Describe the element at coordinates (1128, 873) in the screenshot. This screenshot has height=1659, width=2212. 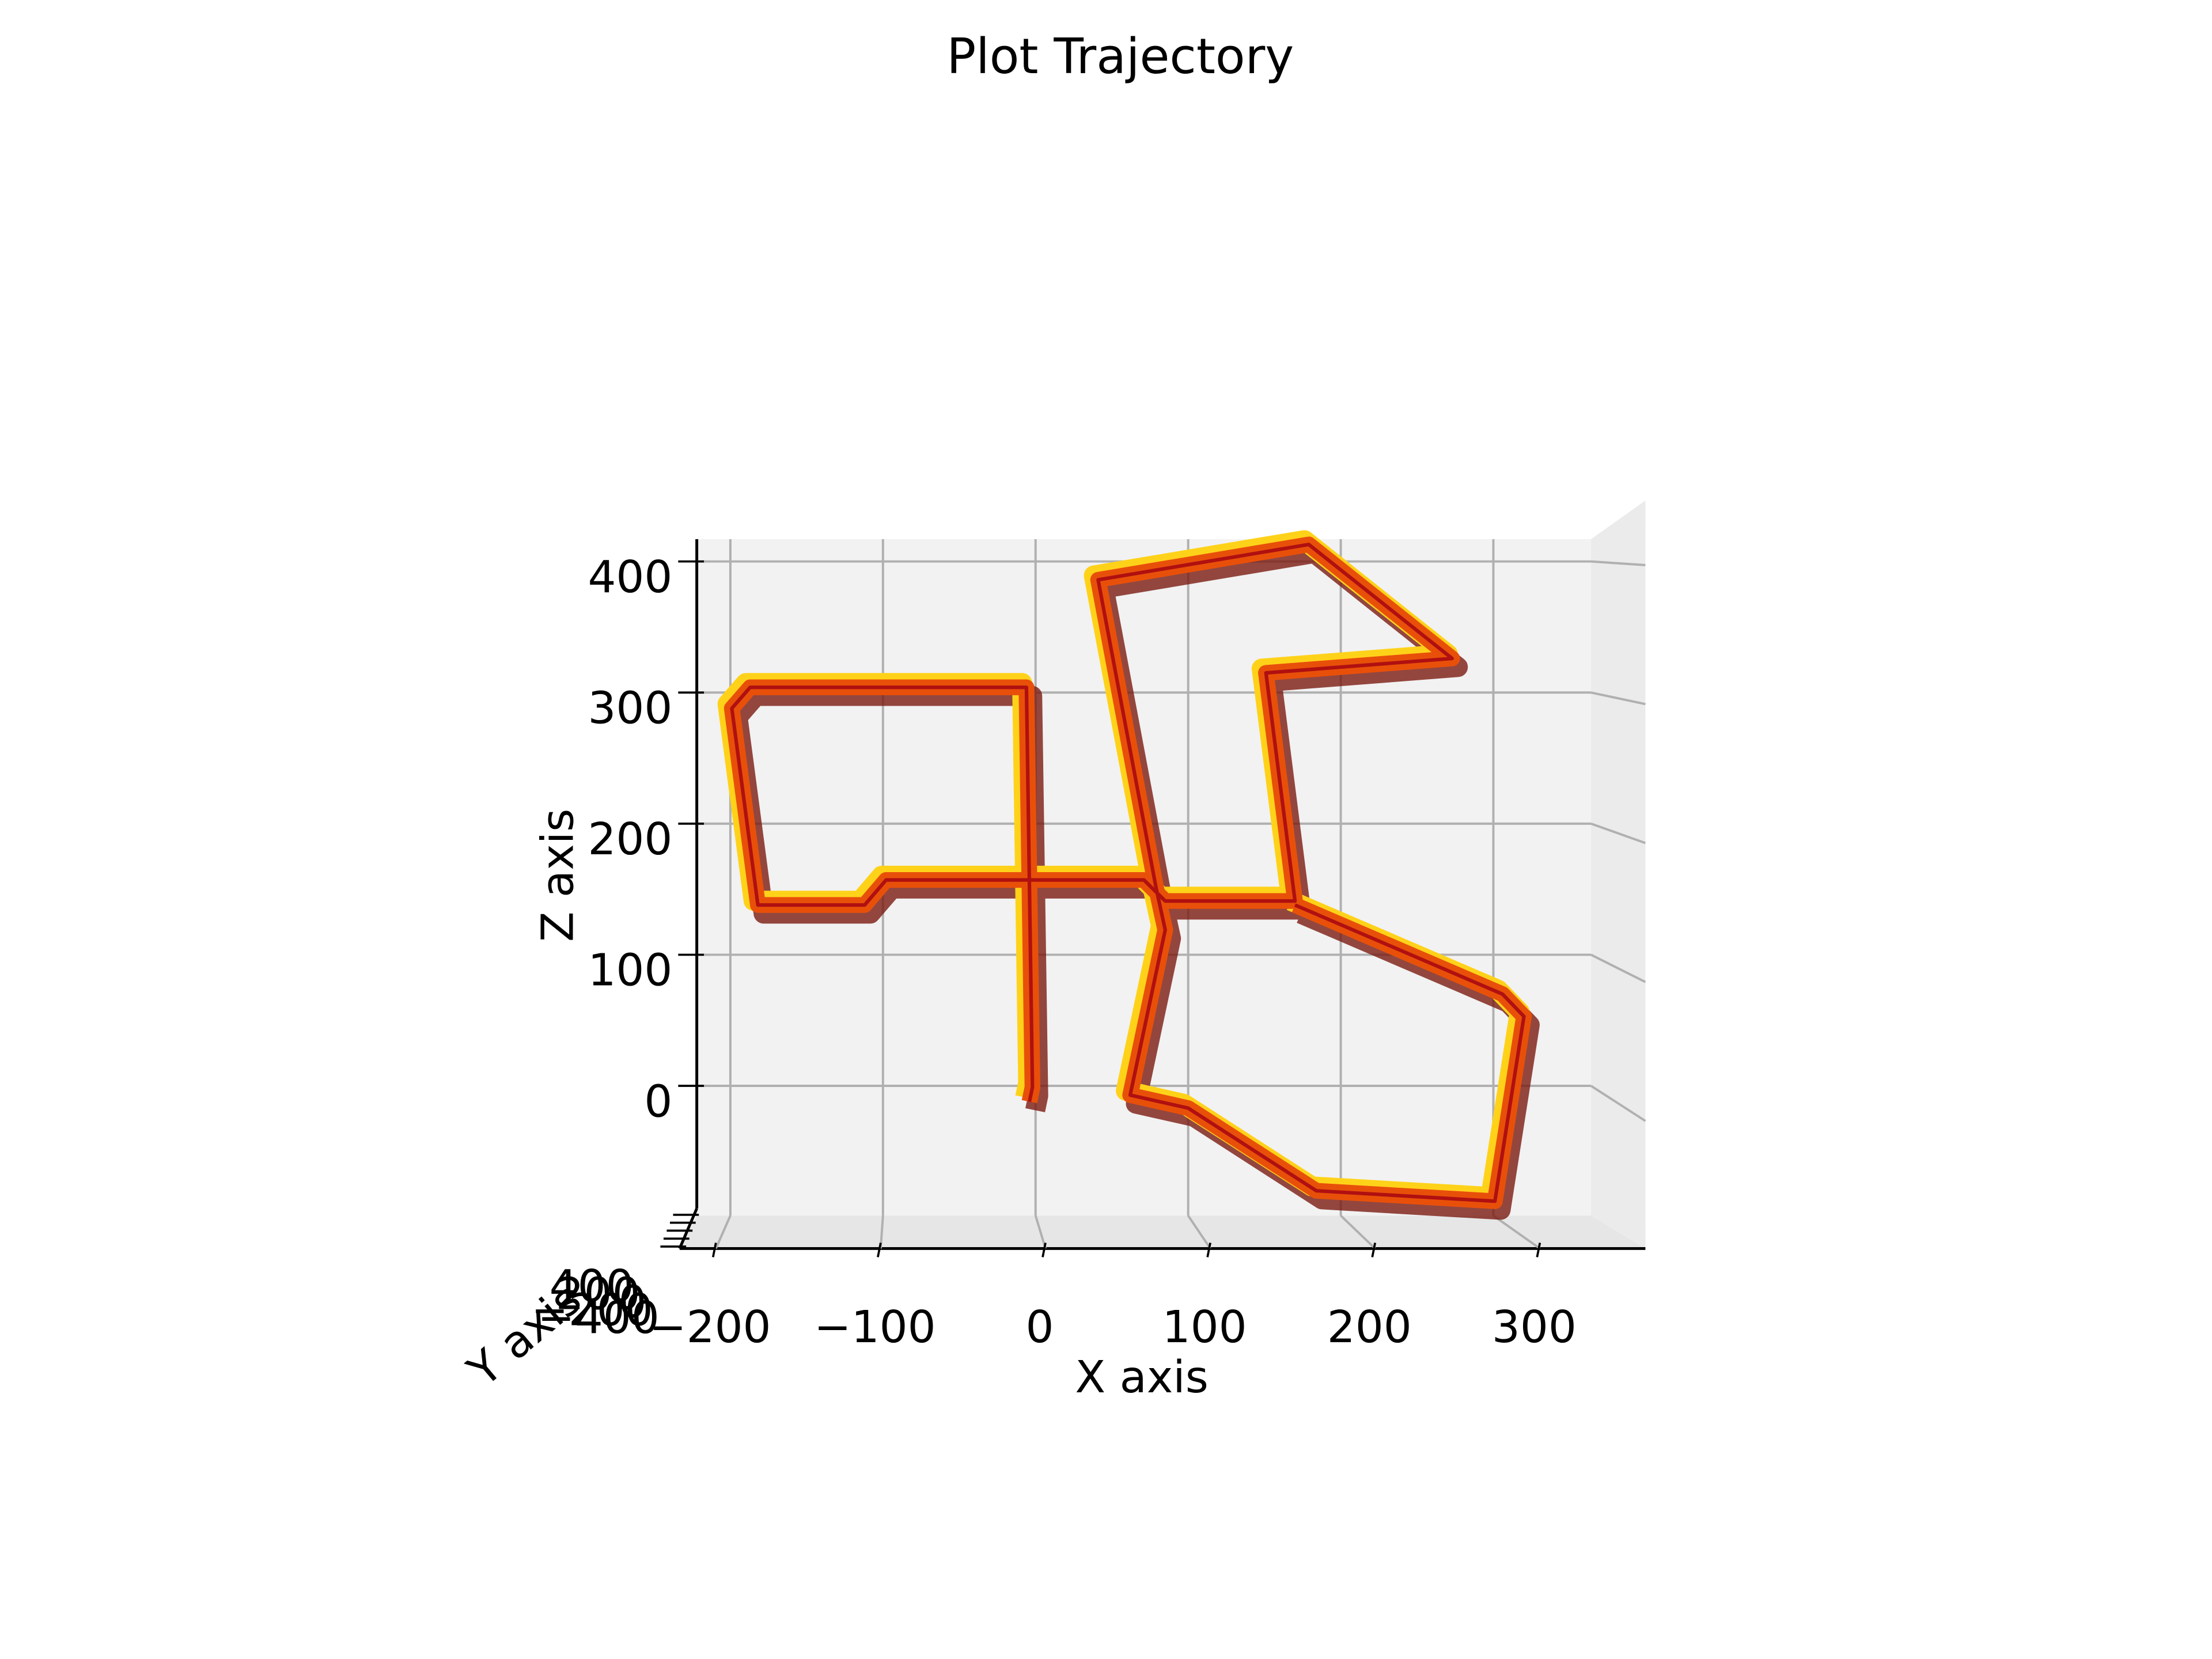
I see `trajectory-core` at that location.